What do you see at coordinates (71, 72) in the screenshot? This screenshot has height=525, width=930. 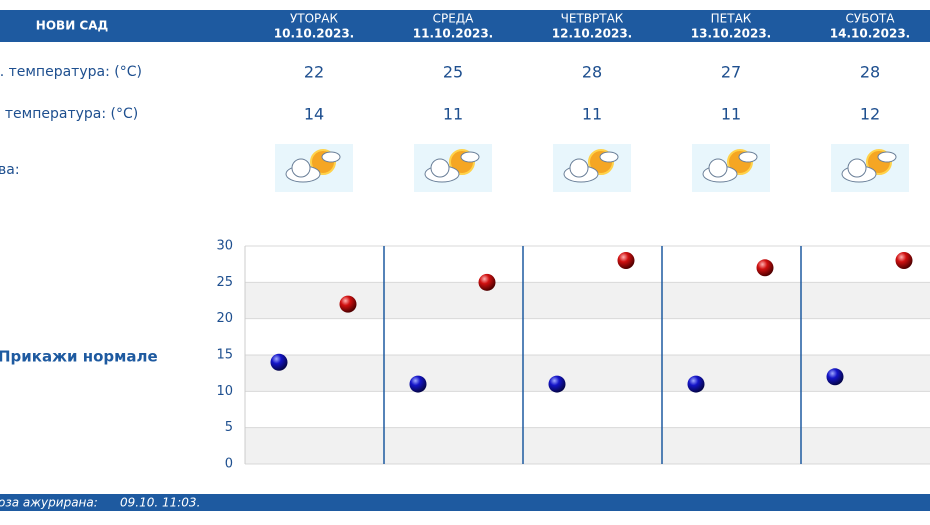 I see `row-label: с. температура: (°C)` at bounding box center [71, 72].